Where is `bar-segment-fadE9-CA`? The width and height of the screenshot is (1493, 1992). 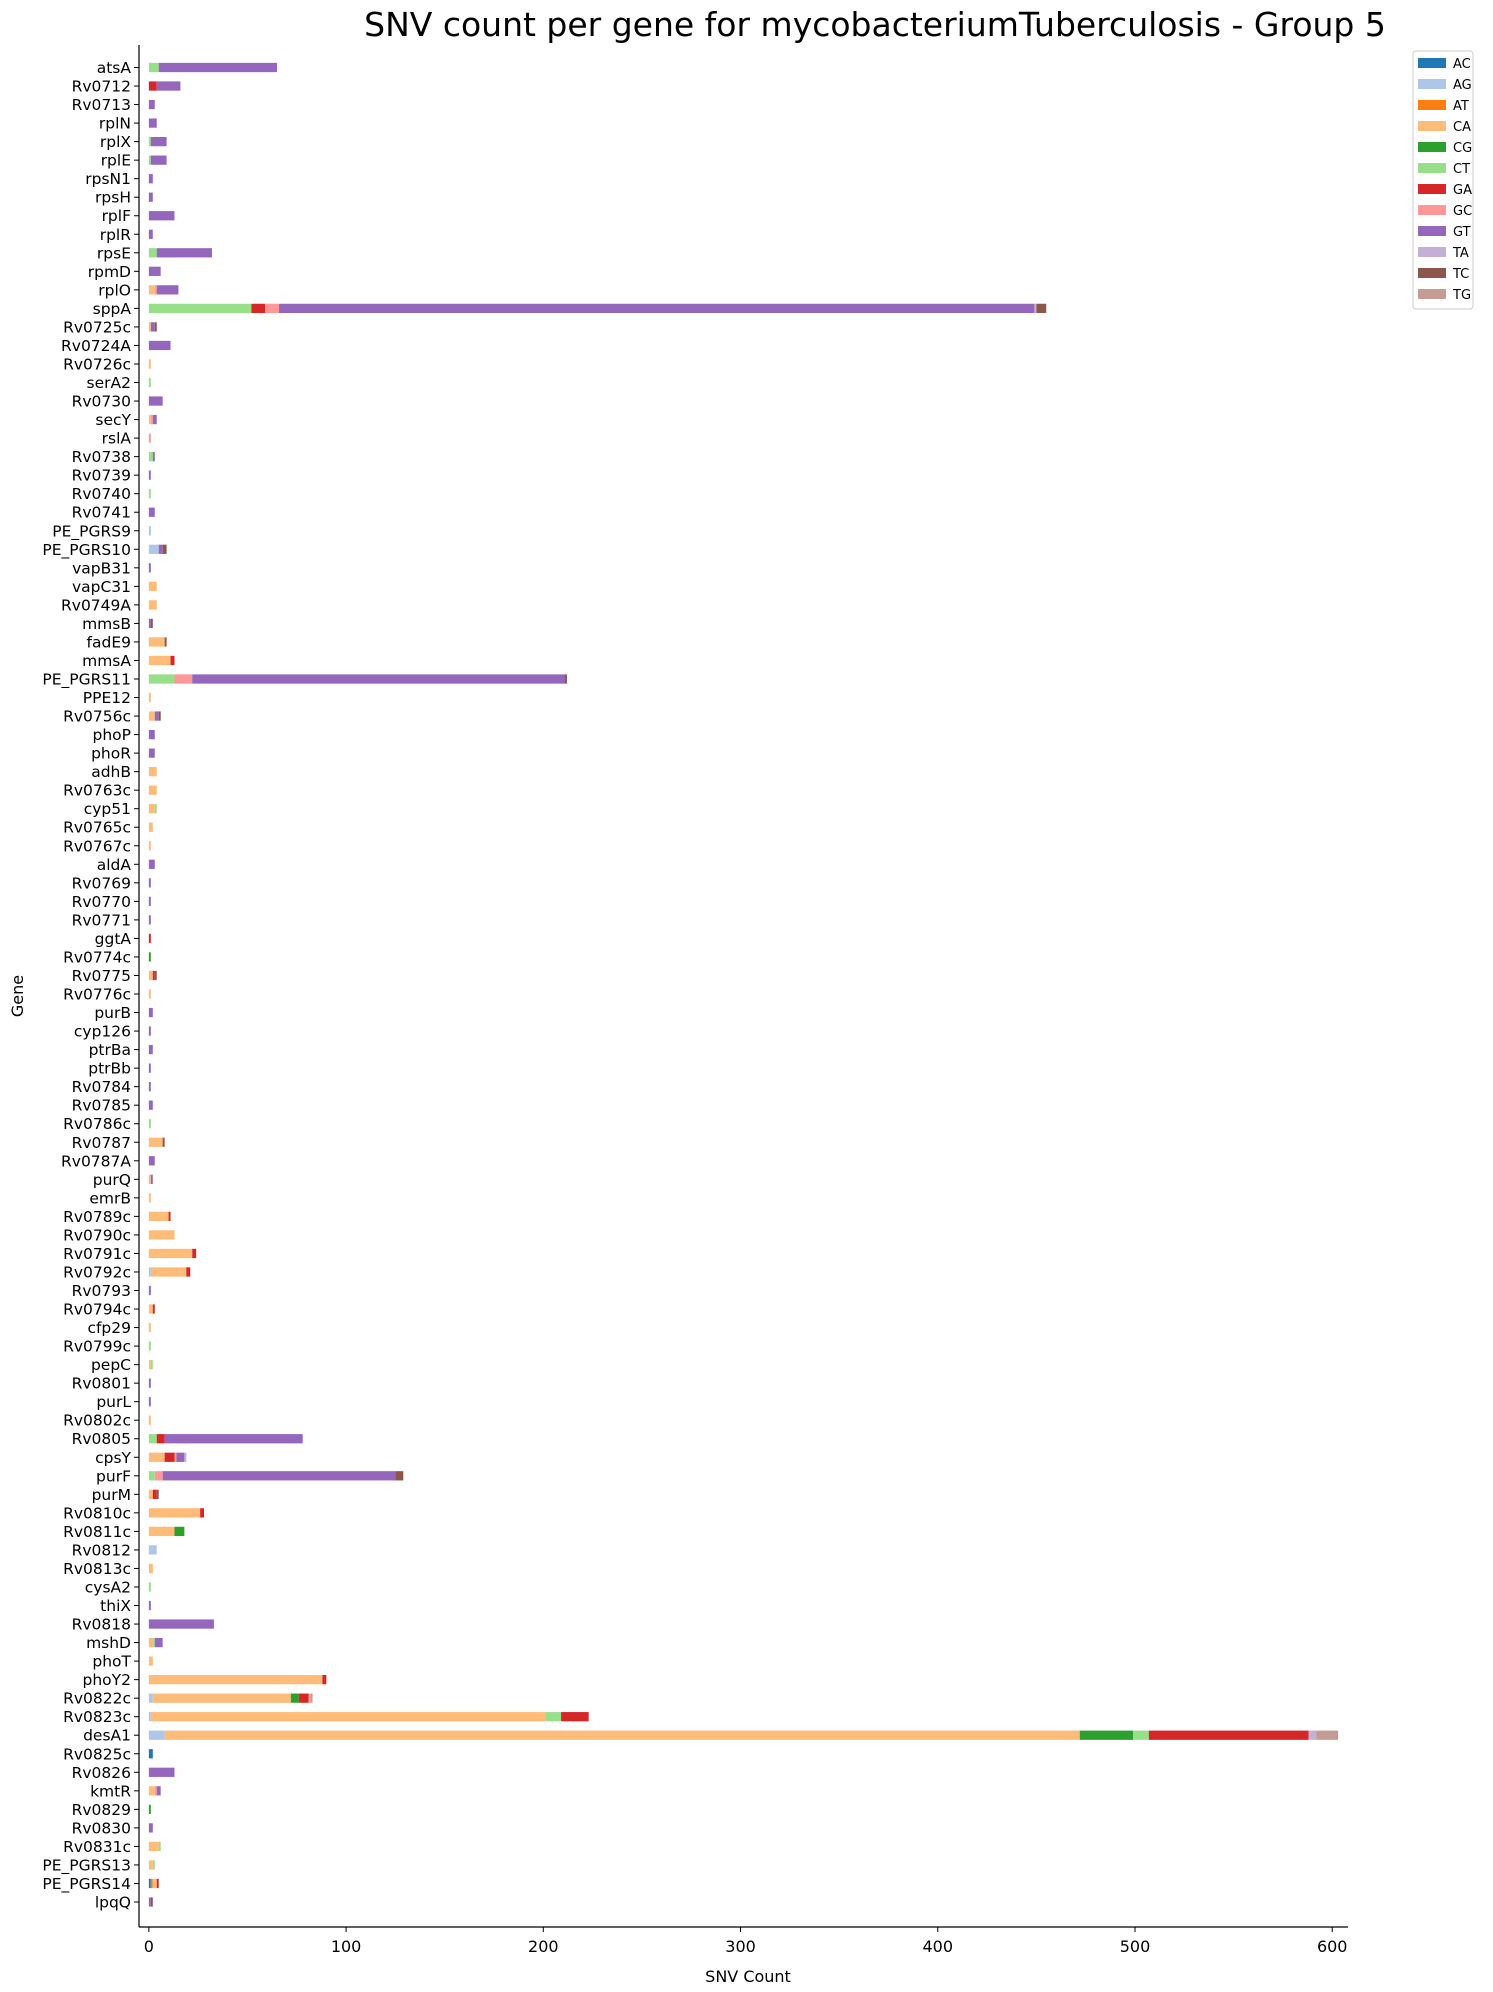 bar-segment-fadE9-CA is located at coordinates (156, 642).